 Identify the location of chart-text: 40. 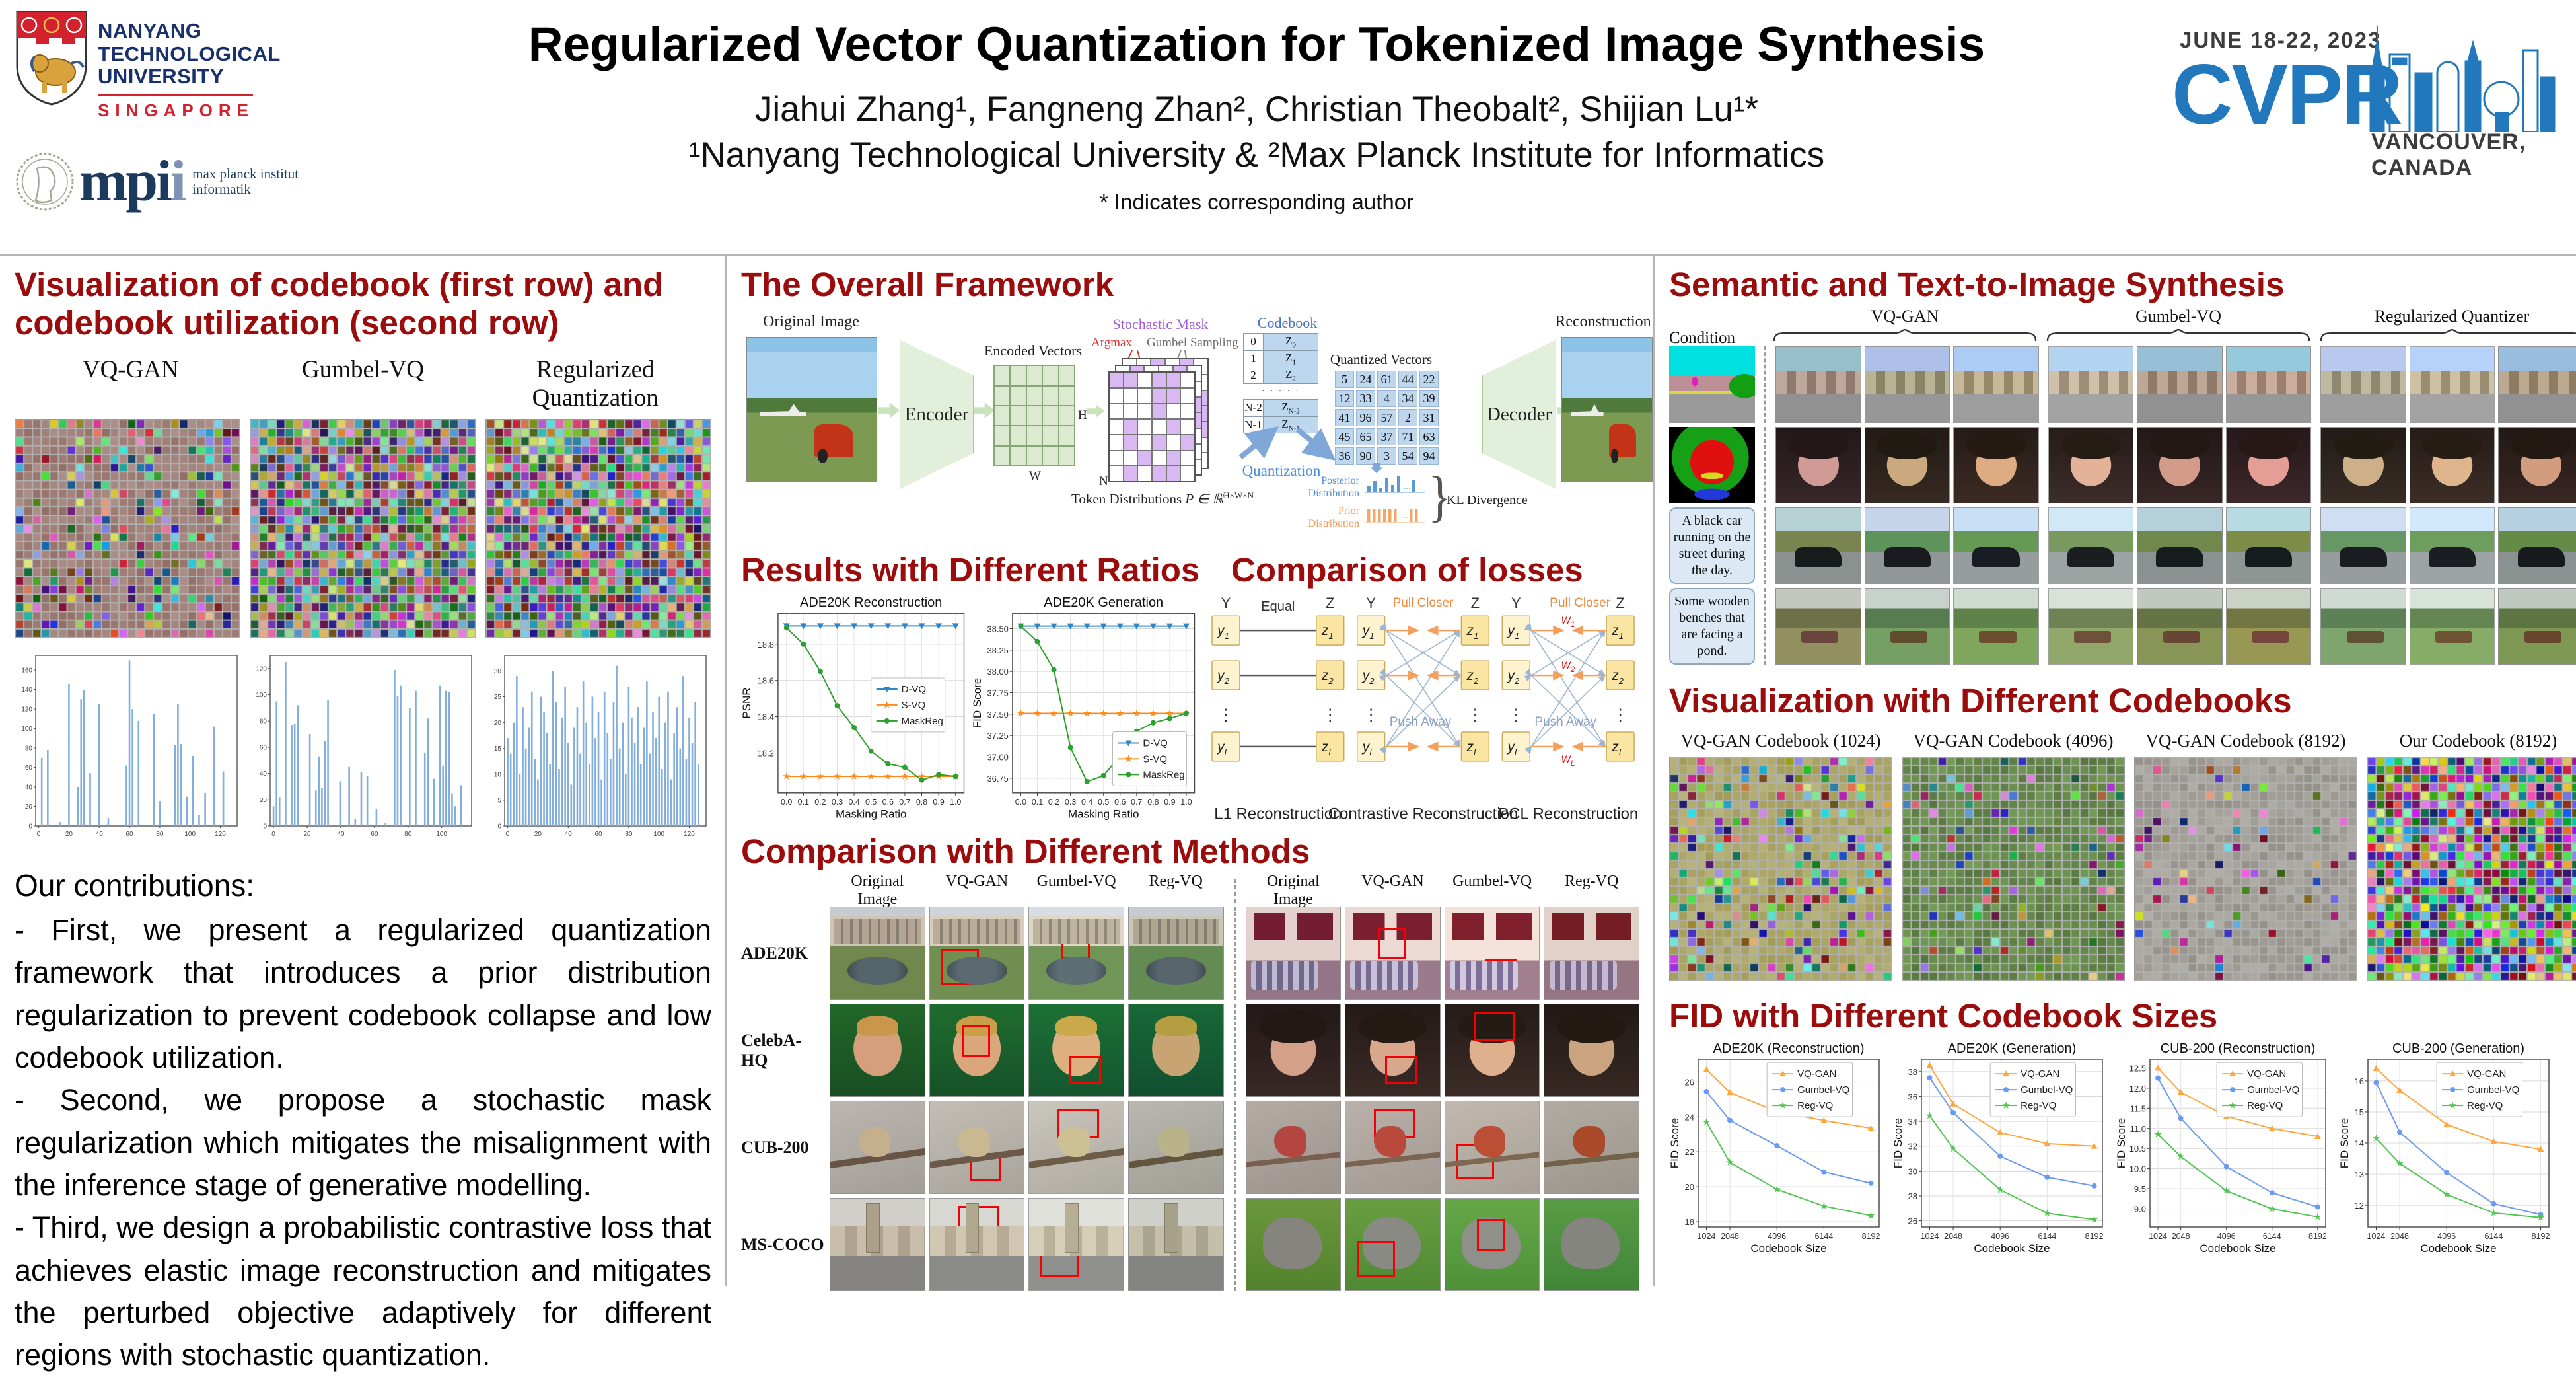
(100, 834).